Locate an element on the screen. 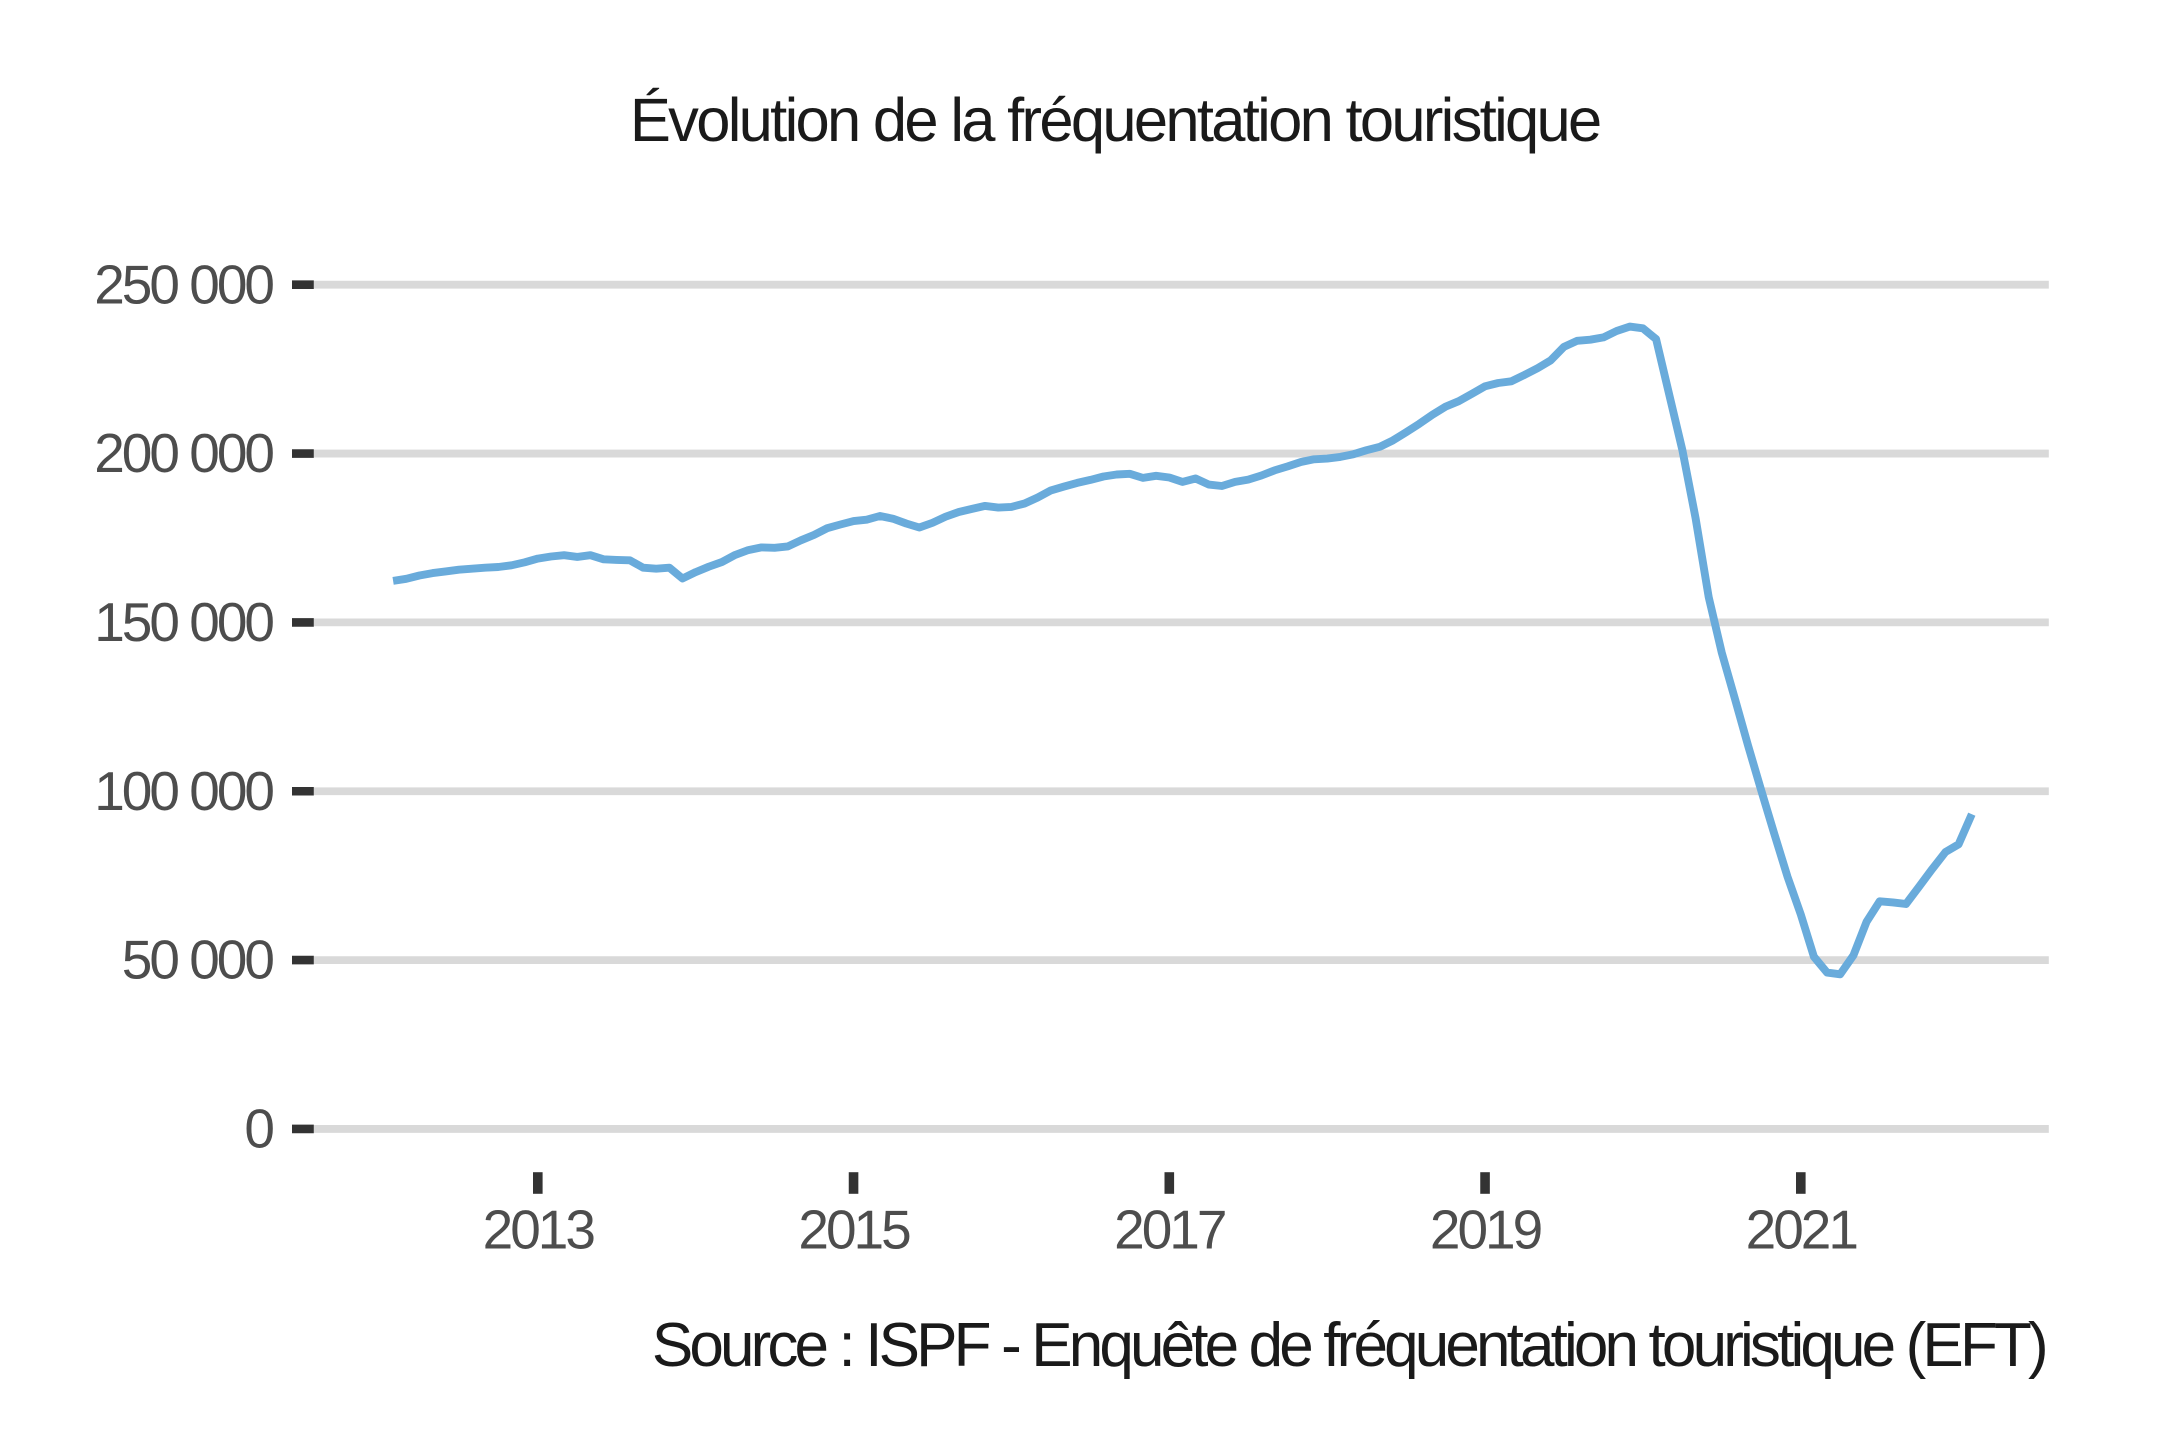 This screenshot has width=2162, height=1434. svg-text: 2013 is located at coordinates (539, 1229).